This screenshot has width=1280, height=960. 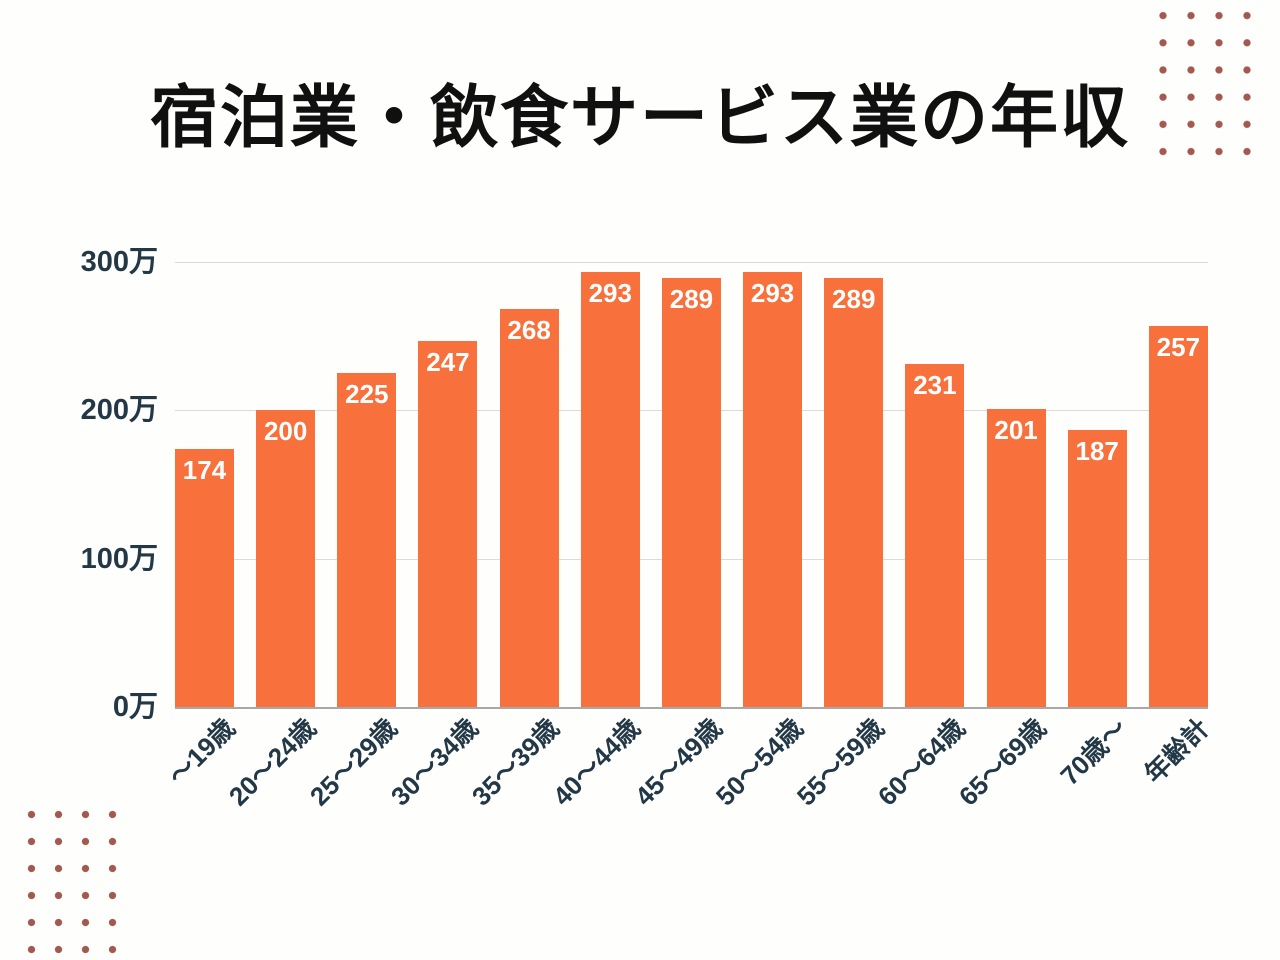 I want to click on bar: 257, so click(x=1178, y=516).